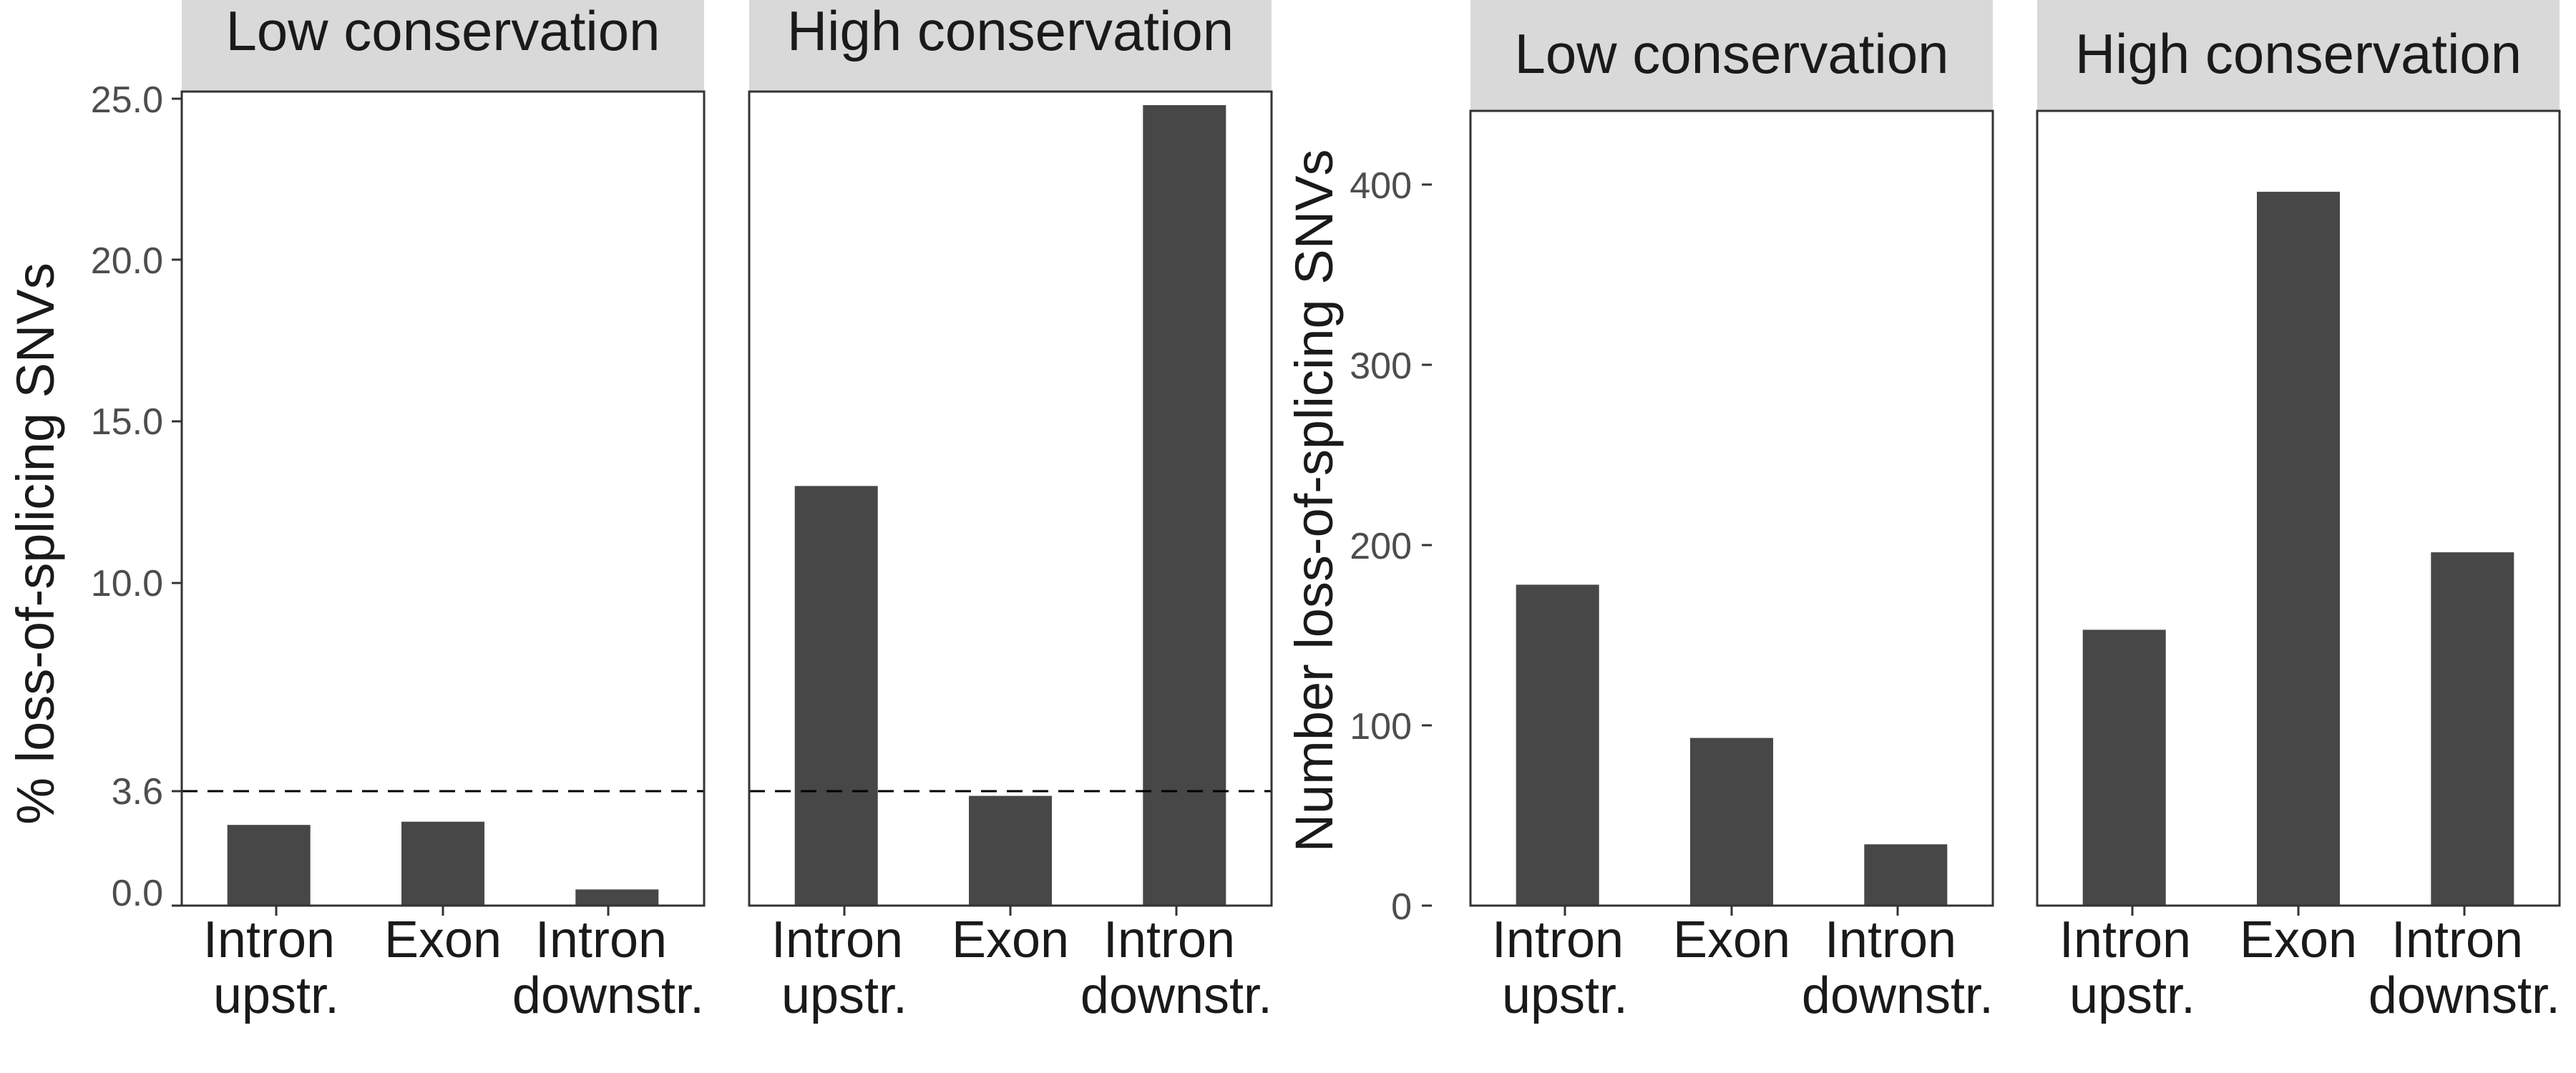 The height and width of the screenshot is (1073, 2576). I want to click on bars-percent-high, so click(1010, 506).